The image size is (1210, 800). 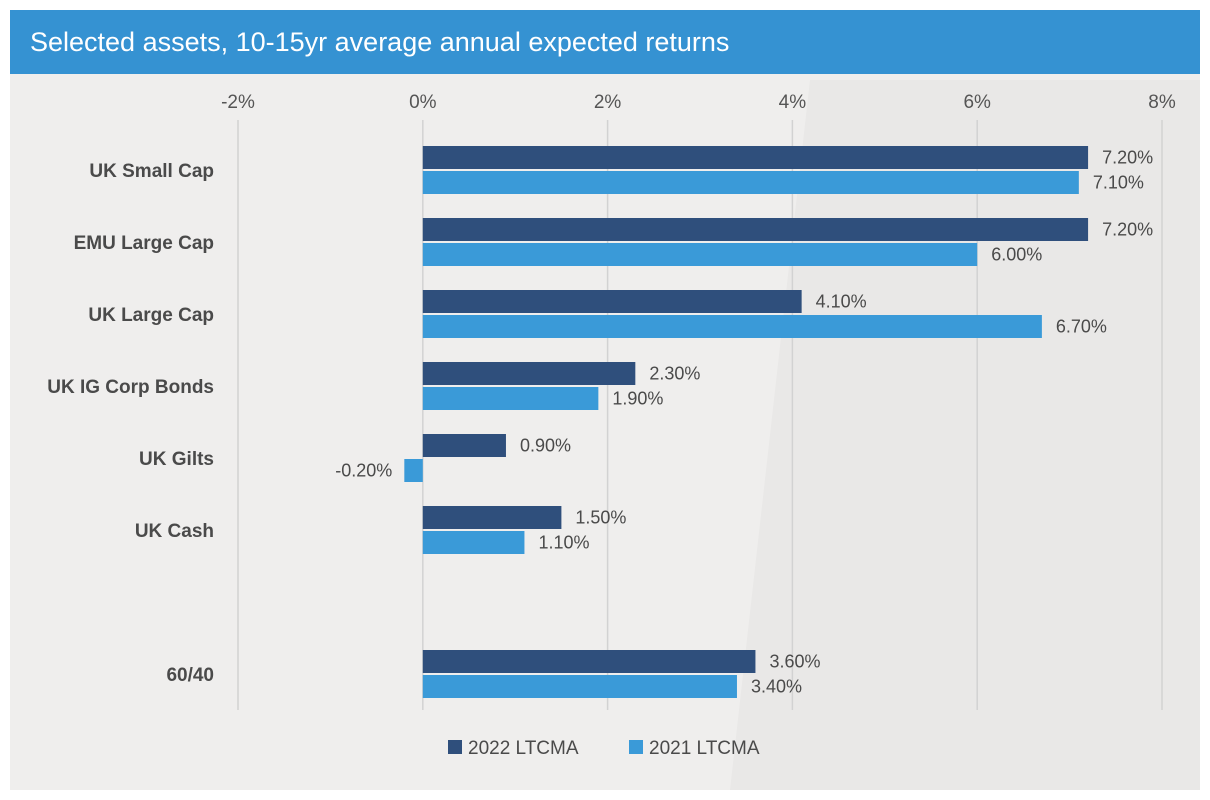 What do you see at coordinates (704, 748) in the screenshot?
I see `legend-label: 2021 LTCMA` at bounding box center [704, 748].